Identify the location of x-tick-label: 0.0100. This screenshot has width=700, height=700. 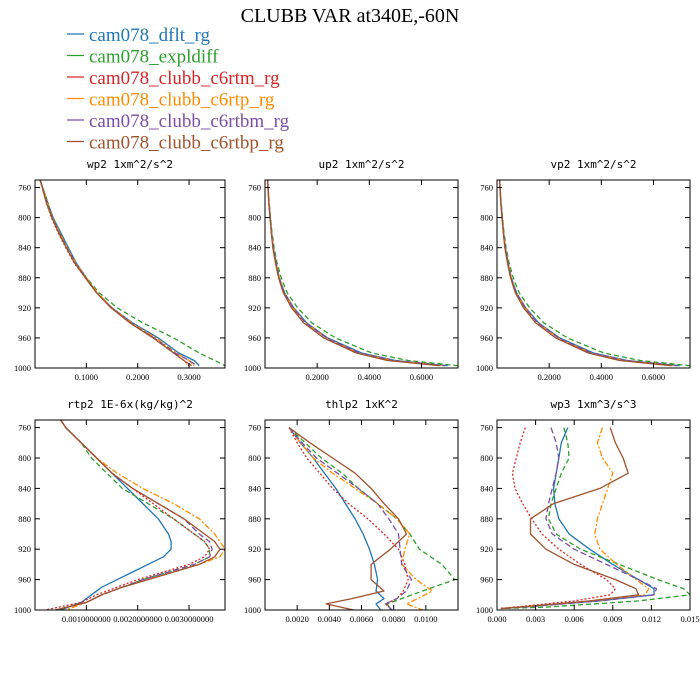
(425, 619).